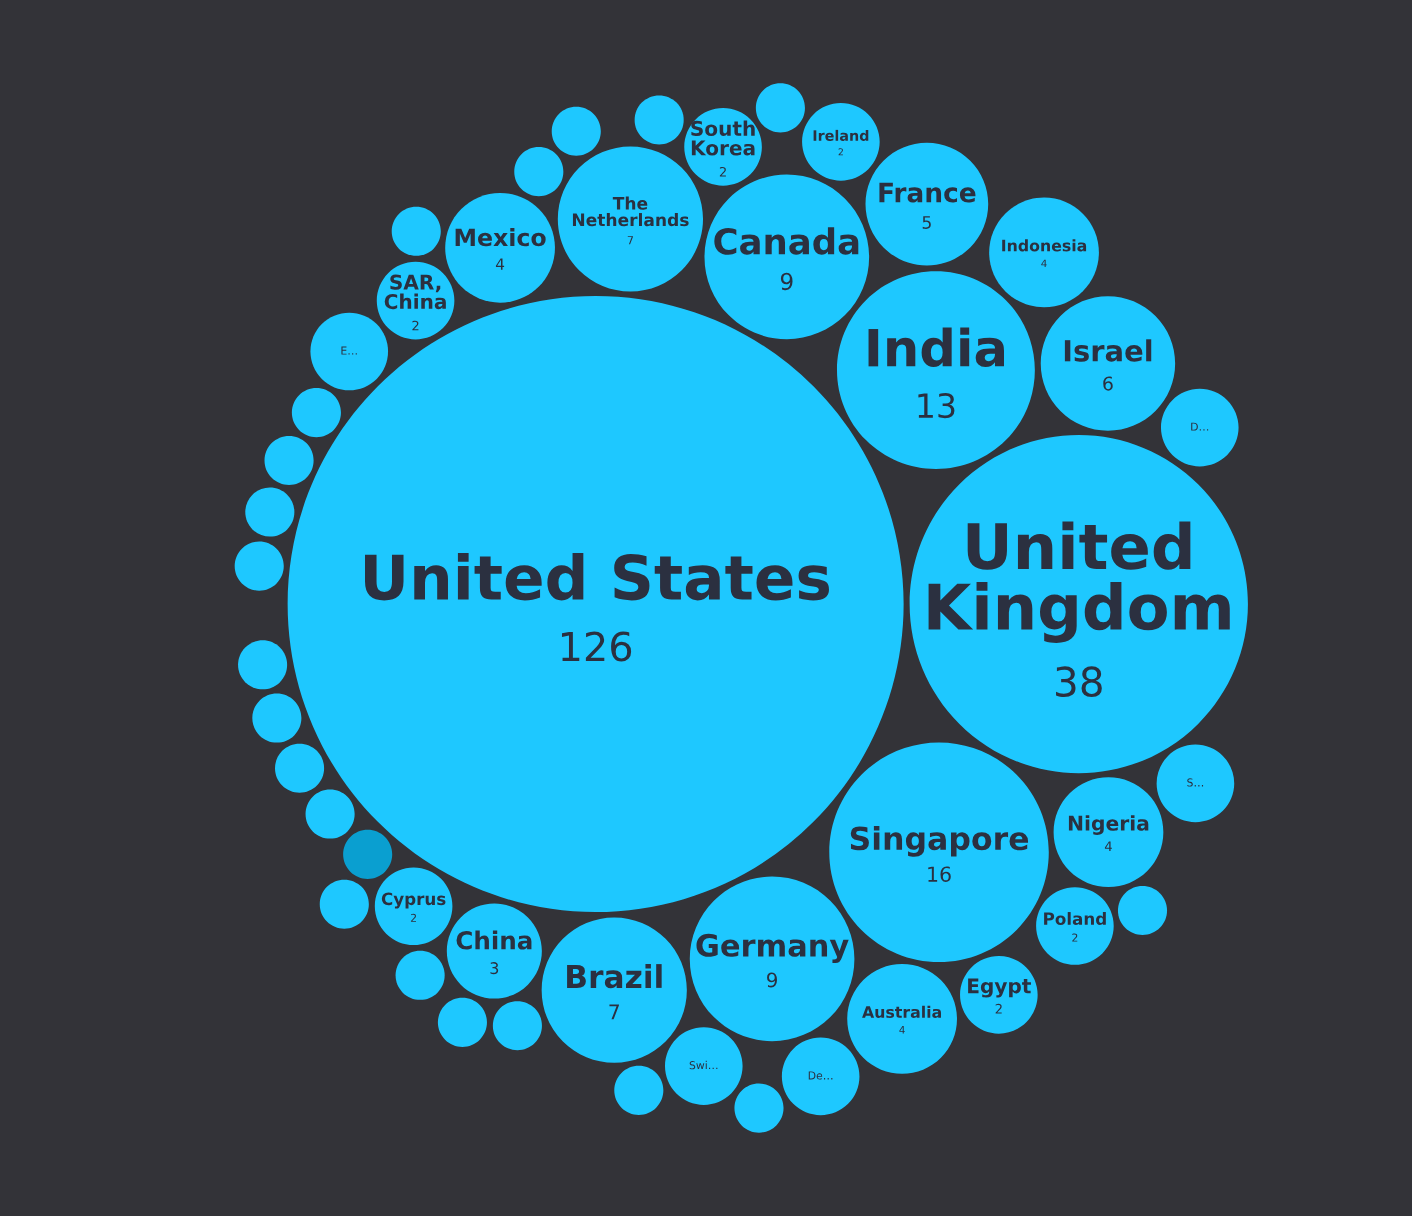 Image resolution: width=1412 pixels, height=1216 pixels. Describe the element at coordinates (723, 138) in the screenshot. I see `category-label: South Korea` at that location.